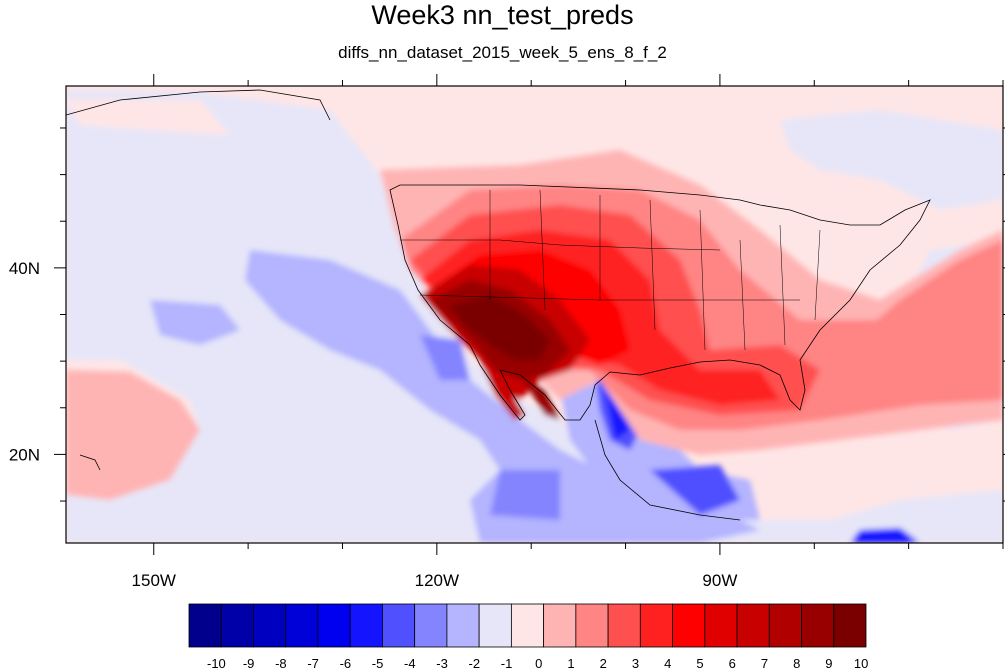 This screenshot has height=672, width=1005. I want to click on colorbar-label: 5, so click(699, 663).